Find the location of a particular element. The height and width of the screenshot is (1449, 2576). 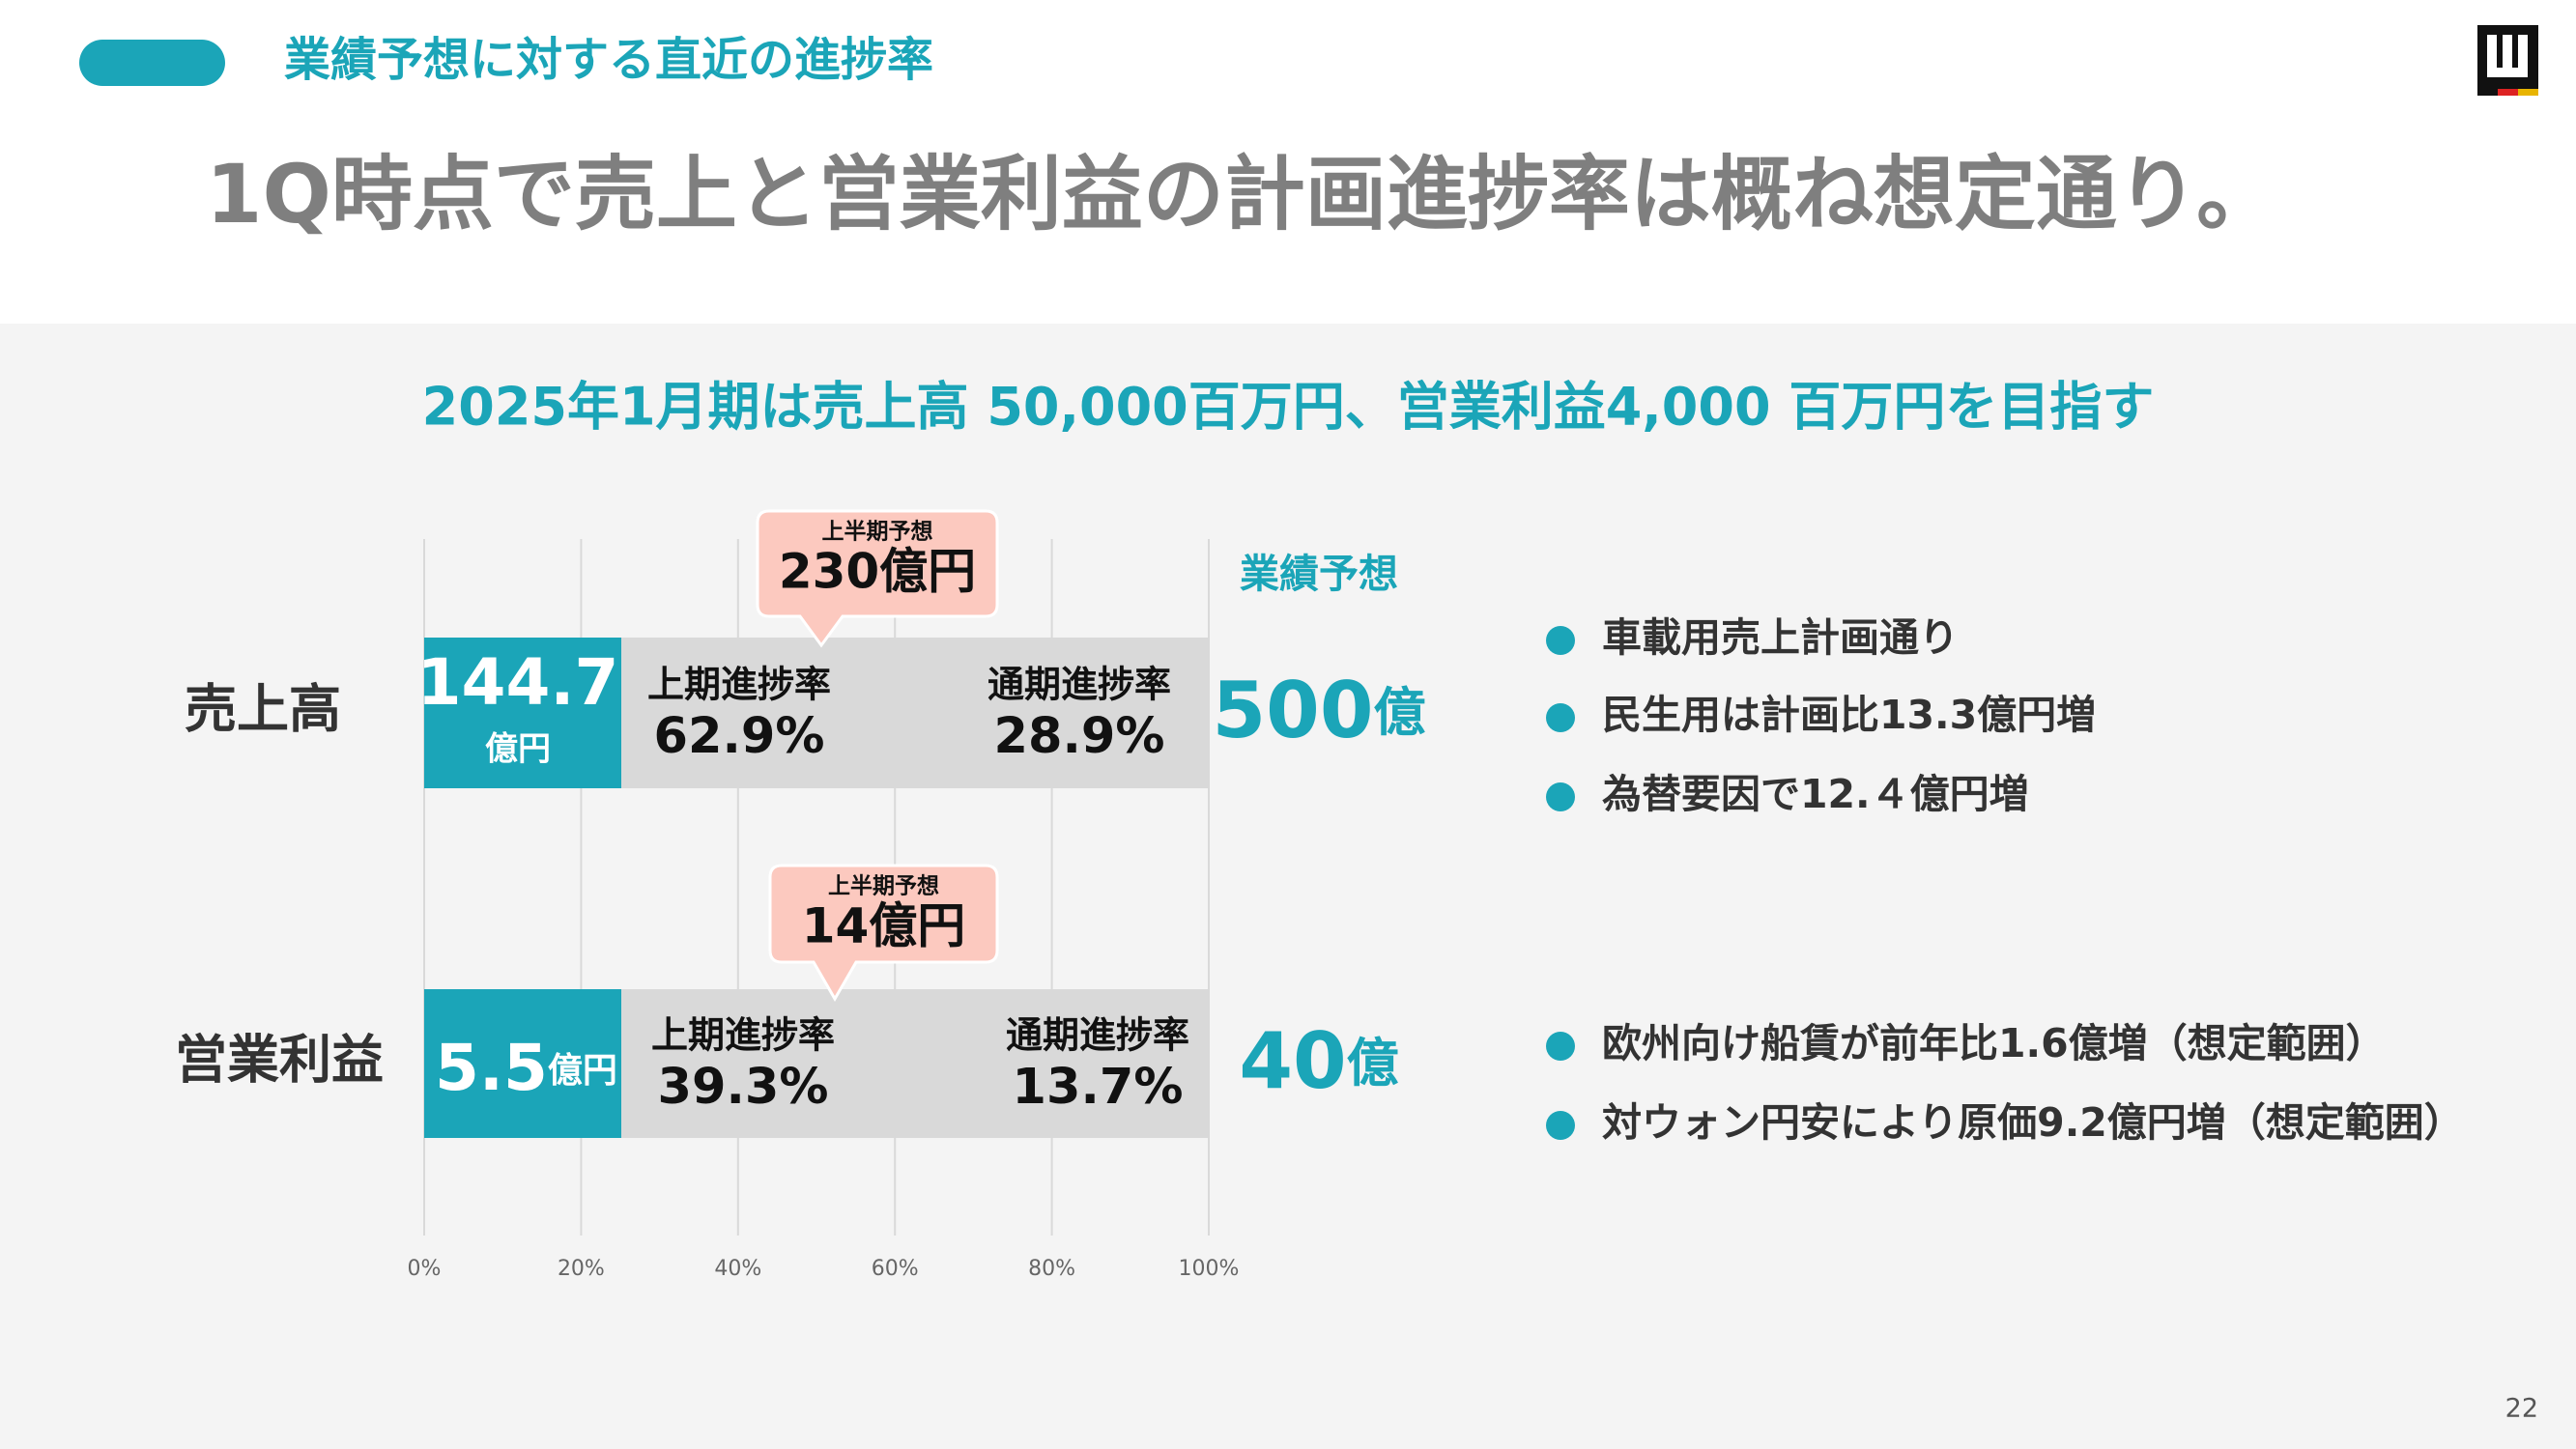

headline: 1Q時点で売上と営業利益の計画進捗率は概ね想定通り。 is located at coordinates (1242, 194).